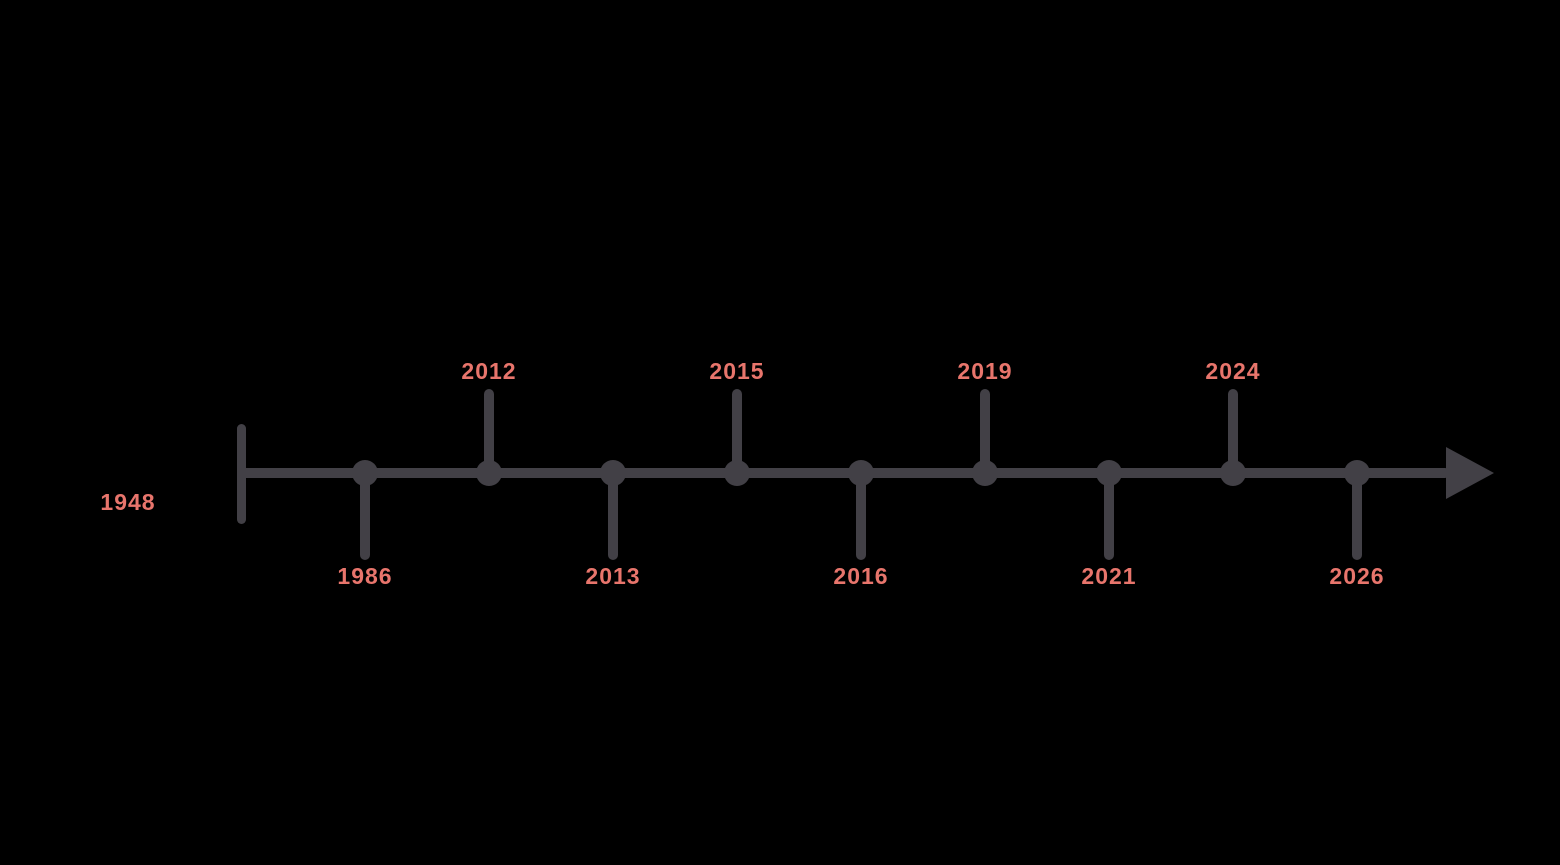 The image size is (1560, 865). Describe the element at coordinates (1233, 371) in the screenshot. I see `event-year-label: 2024` at that location.